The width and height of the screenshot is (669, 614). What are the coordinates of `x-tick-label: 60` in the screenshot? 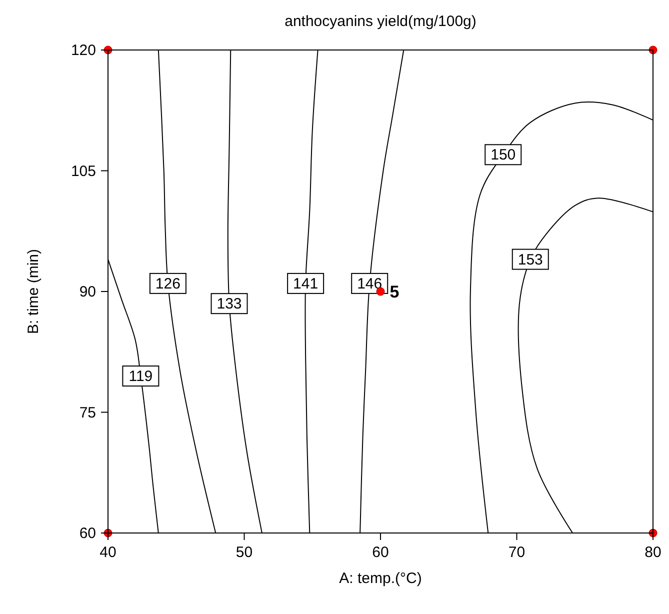 It's located at (380, 552).